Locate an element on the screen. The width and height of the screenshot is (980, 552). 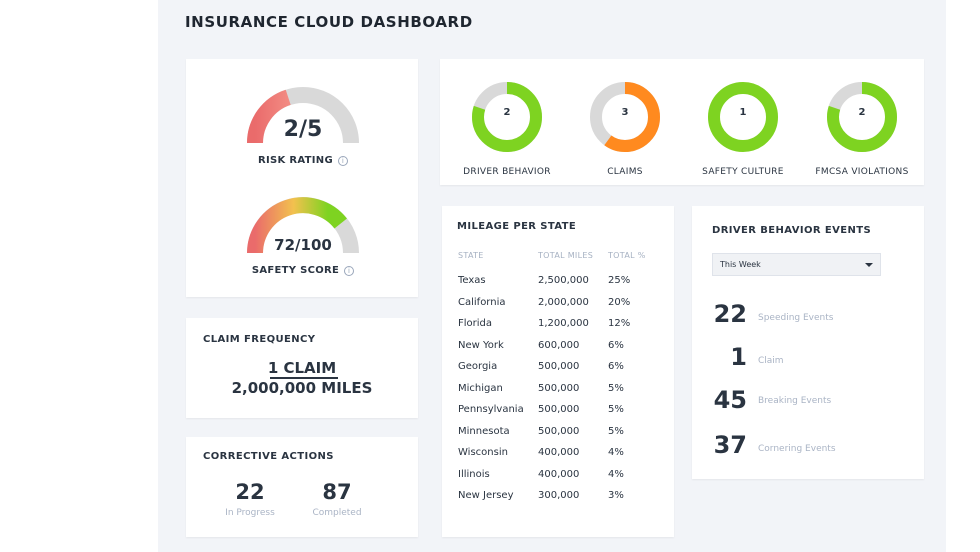
column-header-total-percent: TOTAL % is located at coordinates (627, 255).